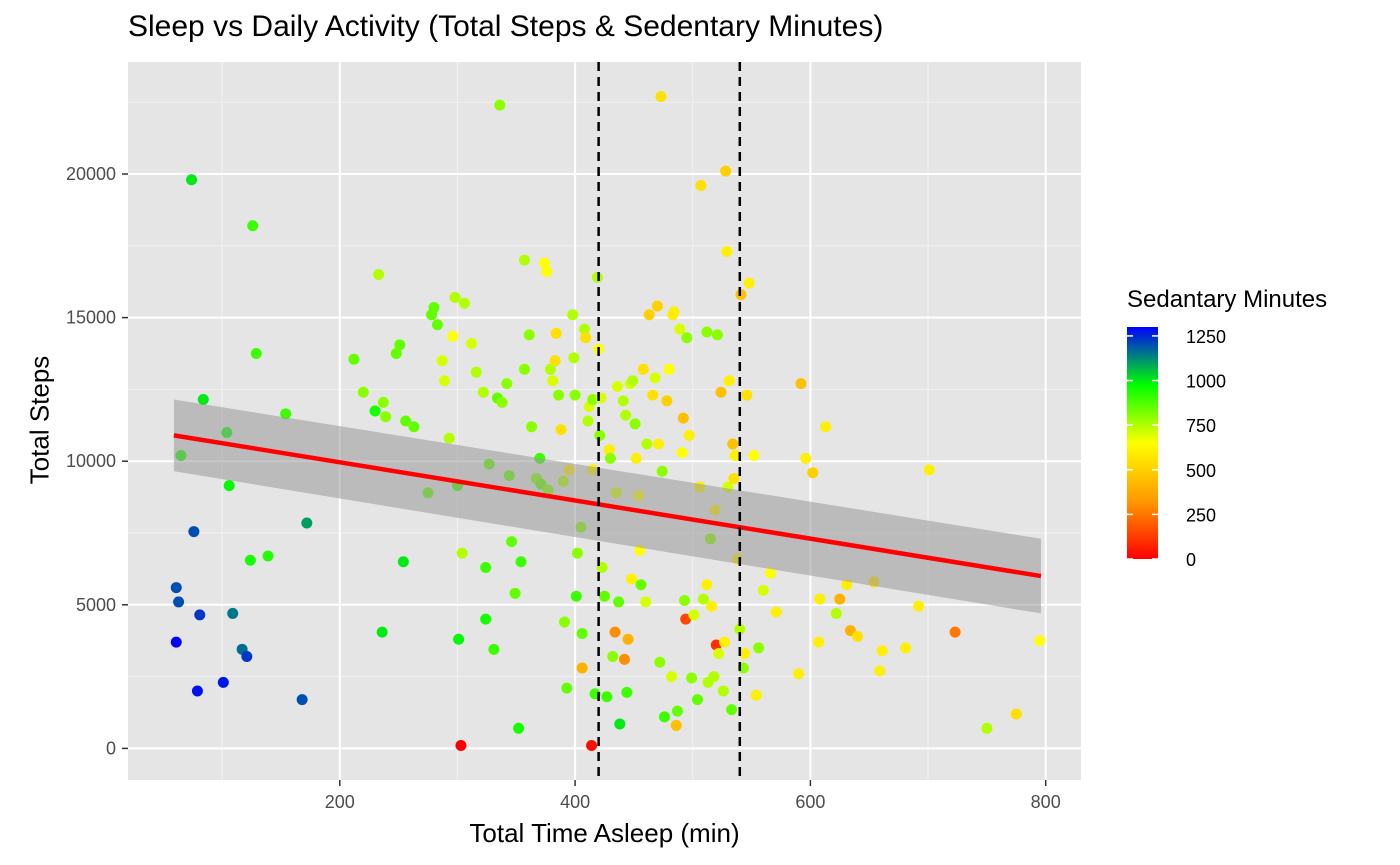 The height and width of the screenshot is (865, 1400). What do you see at coordinates (91, 174) in the screenshot?
I see `y-tick-label: 20000` at bounding box center [91, 174].